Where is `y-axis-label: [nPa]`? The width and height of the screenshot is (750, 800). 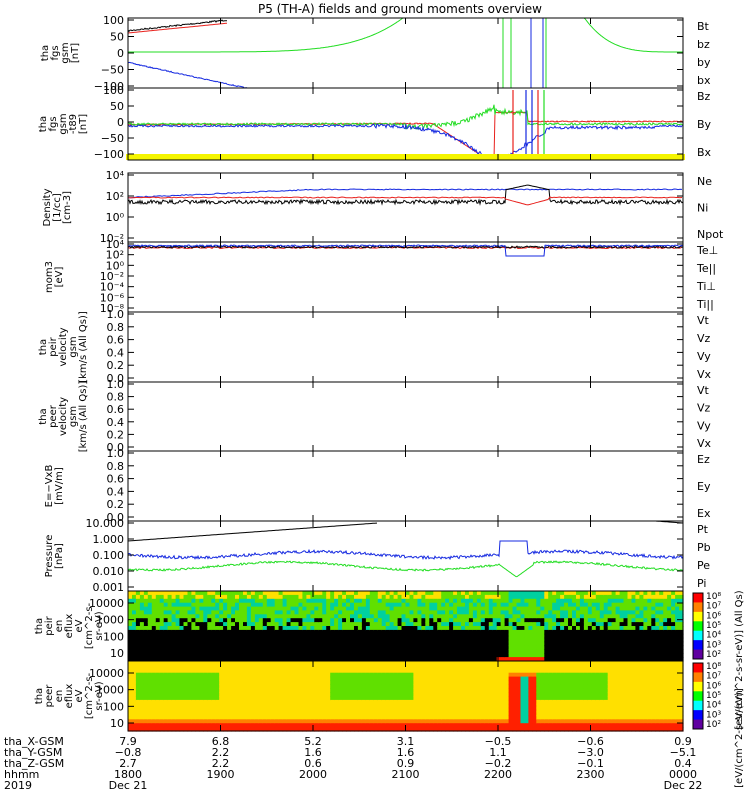 y-axis-label: [nPa] is located at coordinates (59, 556).